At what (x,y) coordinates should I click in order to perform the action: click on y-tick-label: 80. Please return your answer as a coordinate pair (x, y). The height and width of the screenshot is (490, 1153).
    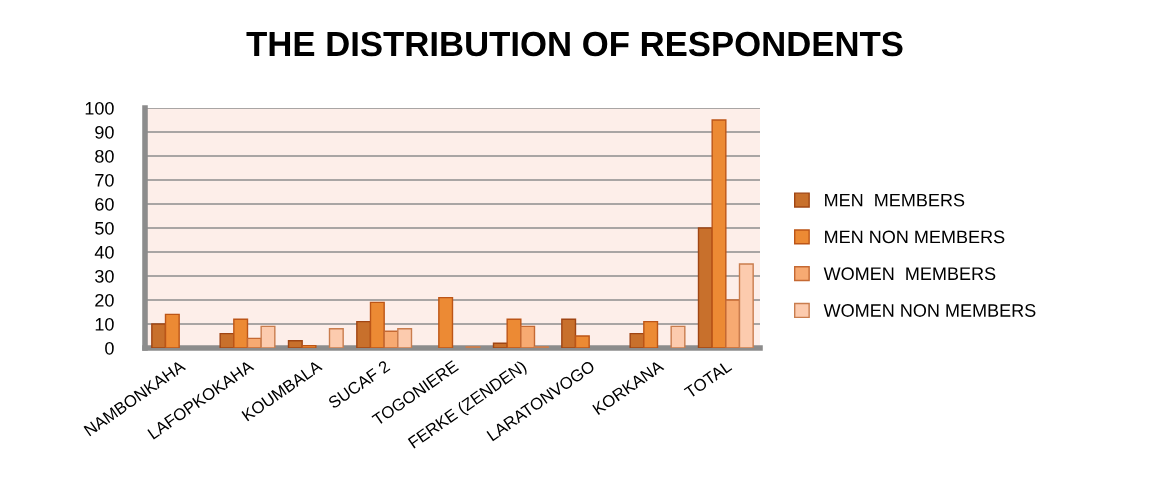
    Looking at the image, I should click on (104, 156).